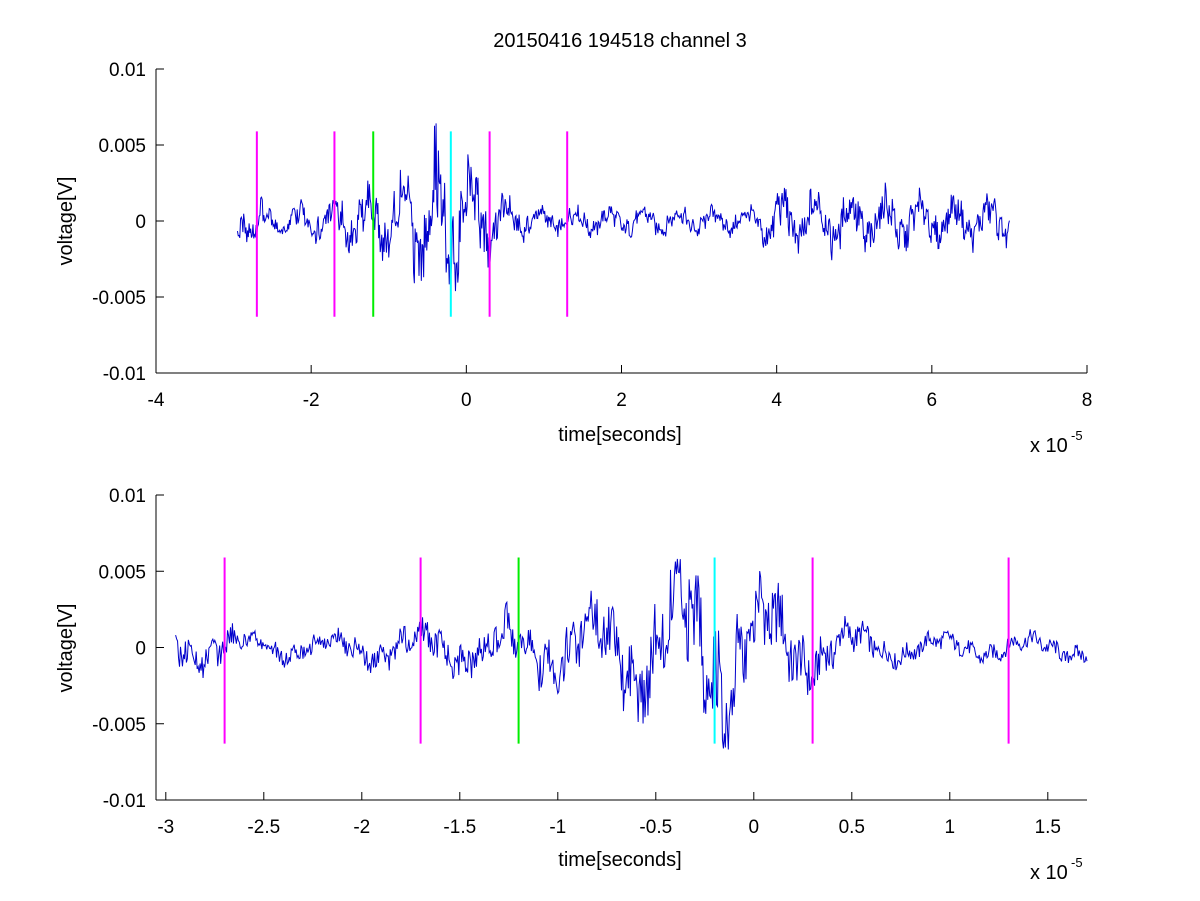  I want to click on top-x-tick-label: 0, so click(466, 400).